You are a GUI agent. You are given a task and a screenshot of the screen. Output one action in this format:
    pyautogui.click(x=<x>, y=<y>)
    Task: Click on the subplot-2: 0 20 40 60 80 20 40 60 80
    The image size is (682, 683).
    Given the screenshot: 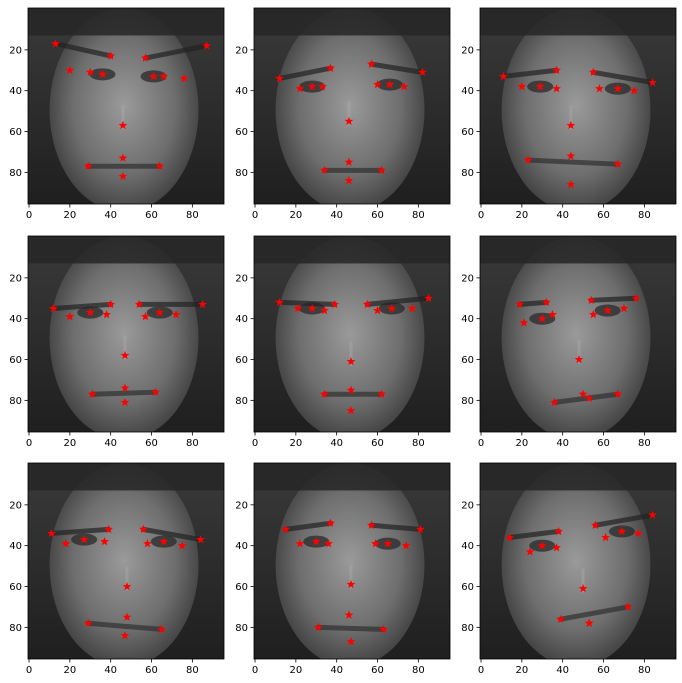 What is the action you would take?
    pyautogui.click(x=343, y=114)
    